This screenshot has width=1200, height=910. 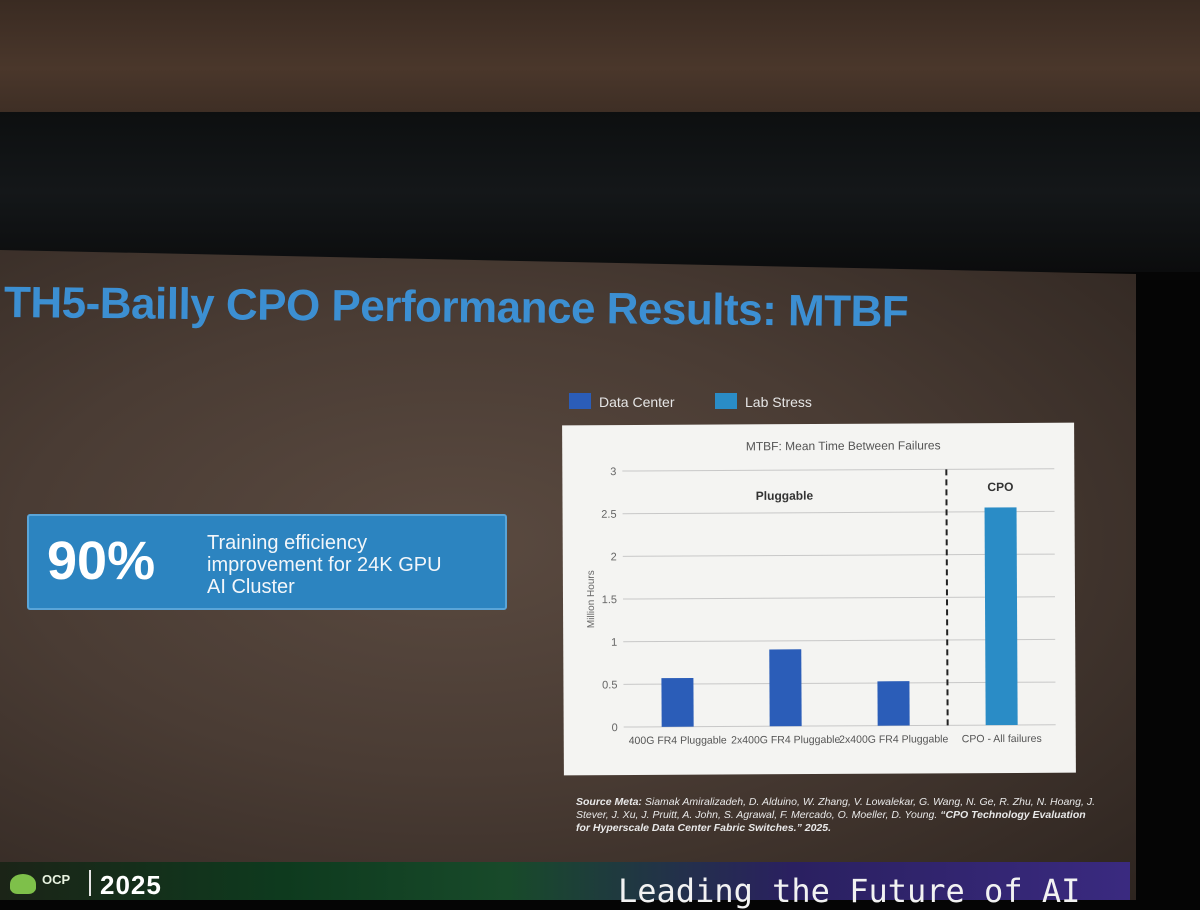 What do you see at coordinates (947, 599) in the screenshot?
I see `pluggable-cpo-divider` at bounding box center [947, 599].